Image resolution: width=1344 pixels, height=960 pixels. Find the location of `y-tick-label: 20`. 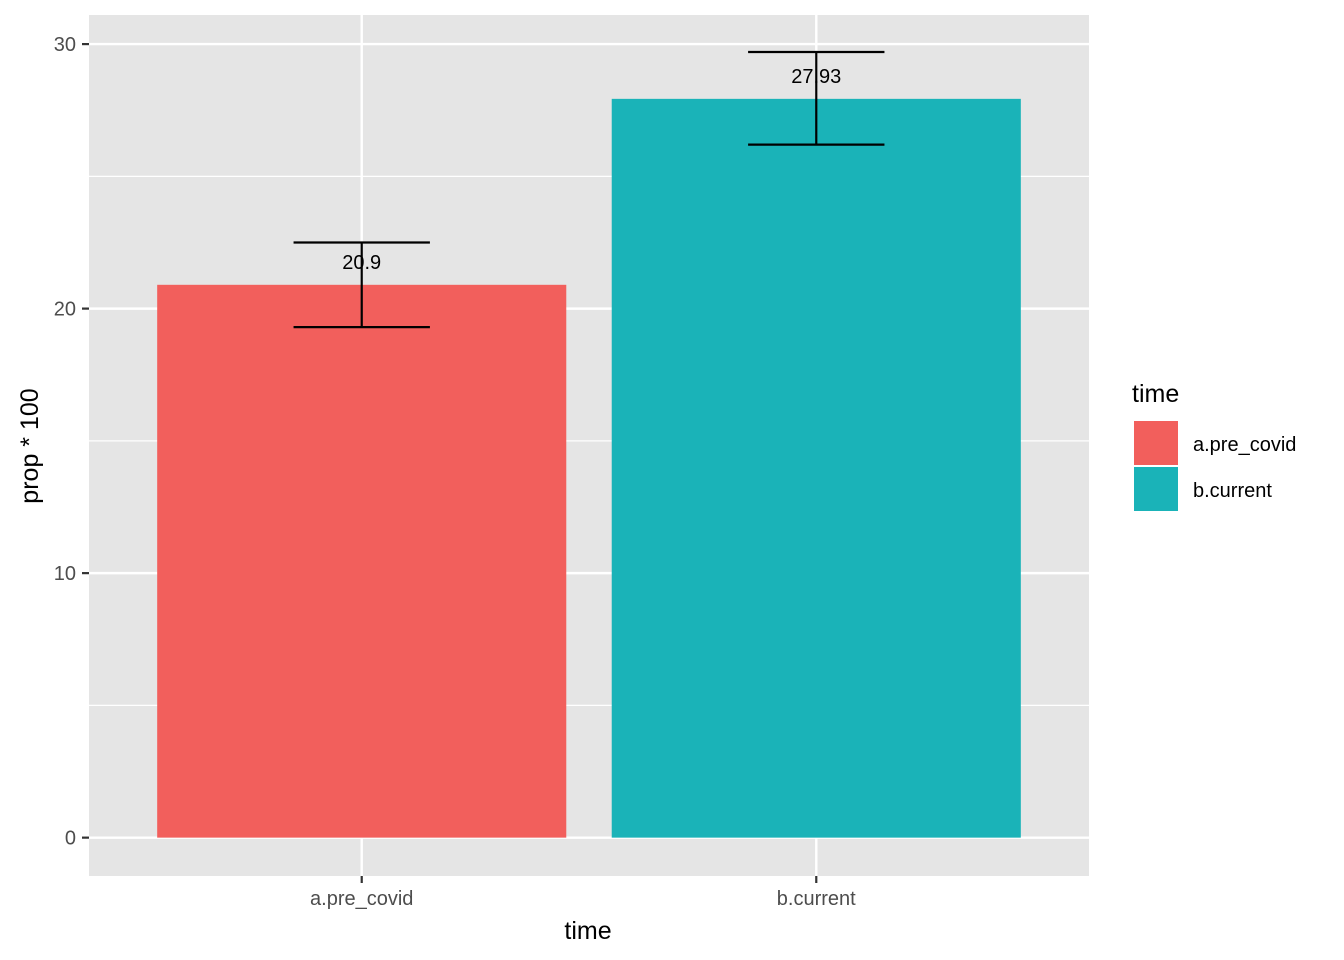

y-tick-label: 20 is located at coordinates (65, 310).